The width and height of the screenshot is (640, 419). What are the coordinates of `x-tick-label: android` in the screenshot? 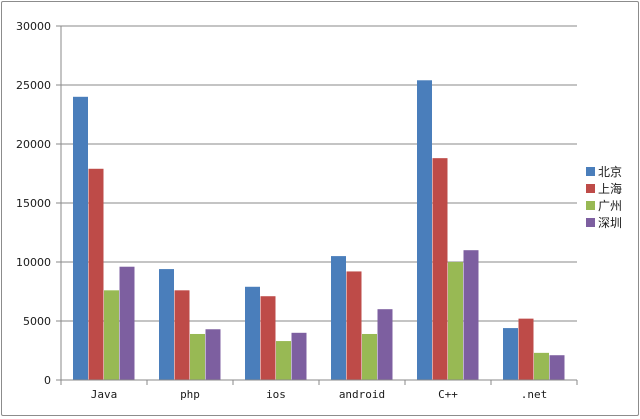 It's located at (362, 394).